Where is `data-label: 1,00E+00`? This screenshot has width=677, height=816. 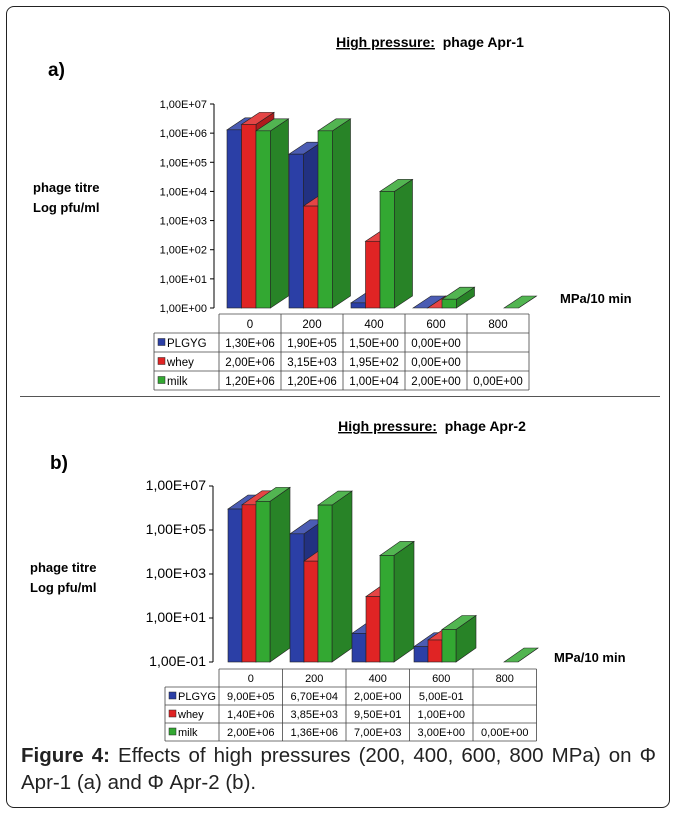
data-label: 1,00E+00 is located at coordinates (441, 715).